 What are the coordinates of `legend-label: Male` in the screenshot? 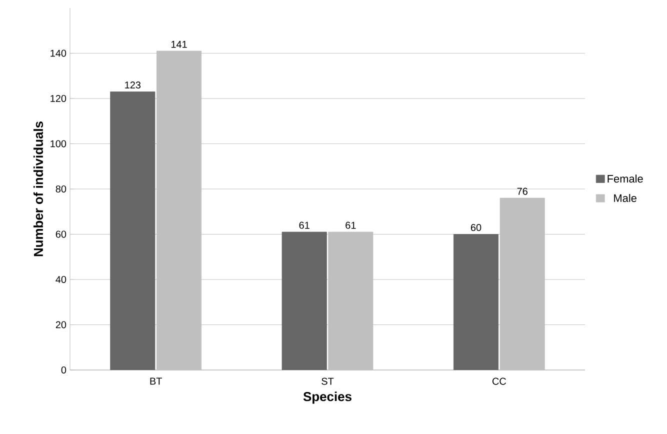 It's located at (625, 198).